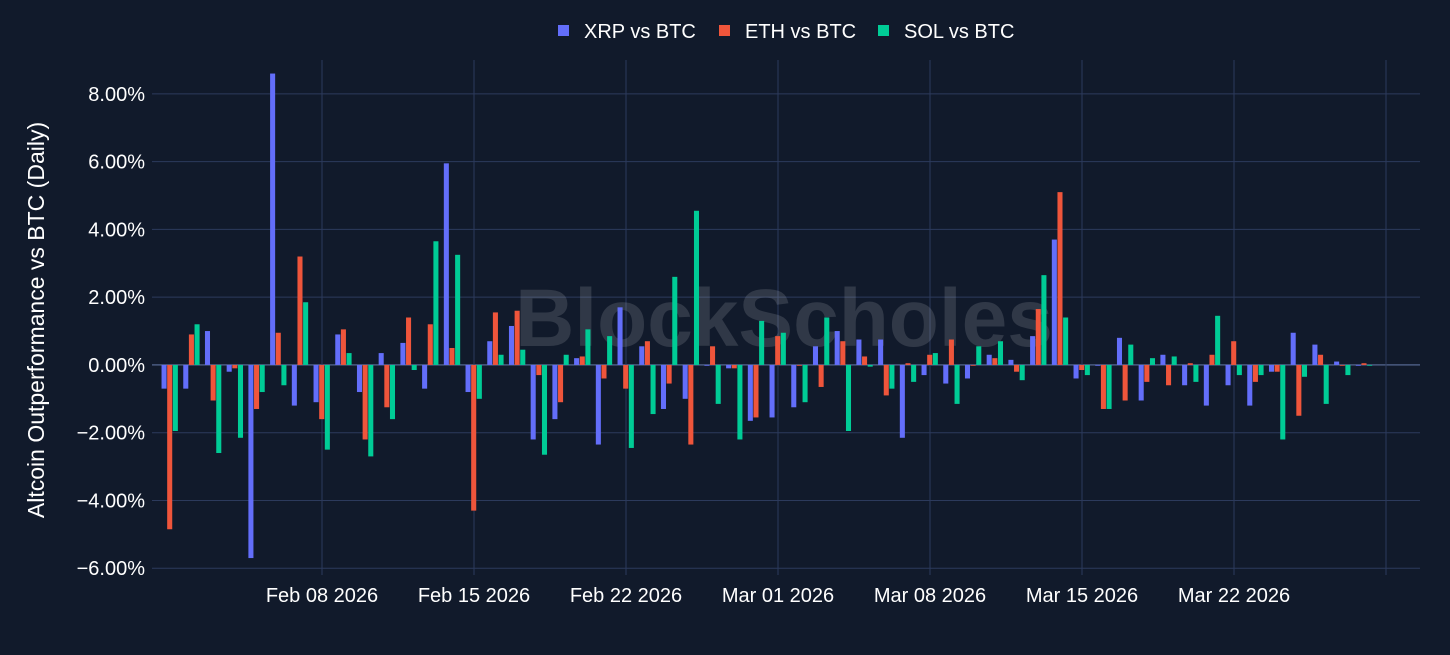 This screenshot has width=1450, height=655. Describe the element at coordinates (111, 569) in the screenshot. I see `y-tick-label: −6.00%` at that location.